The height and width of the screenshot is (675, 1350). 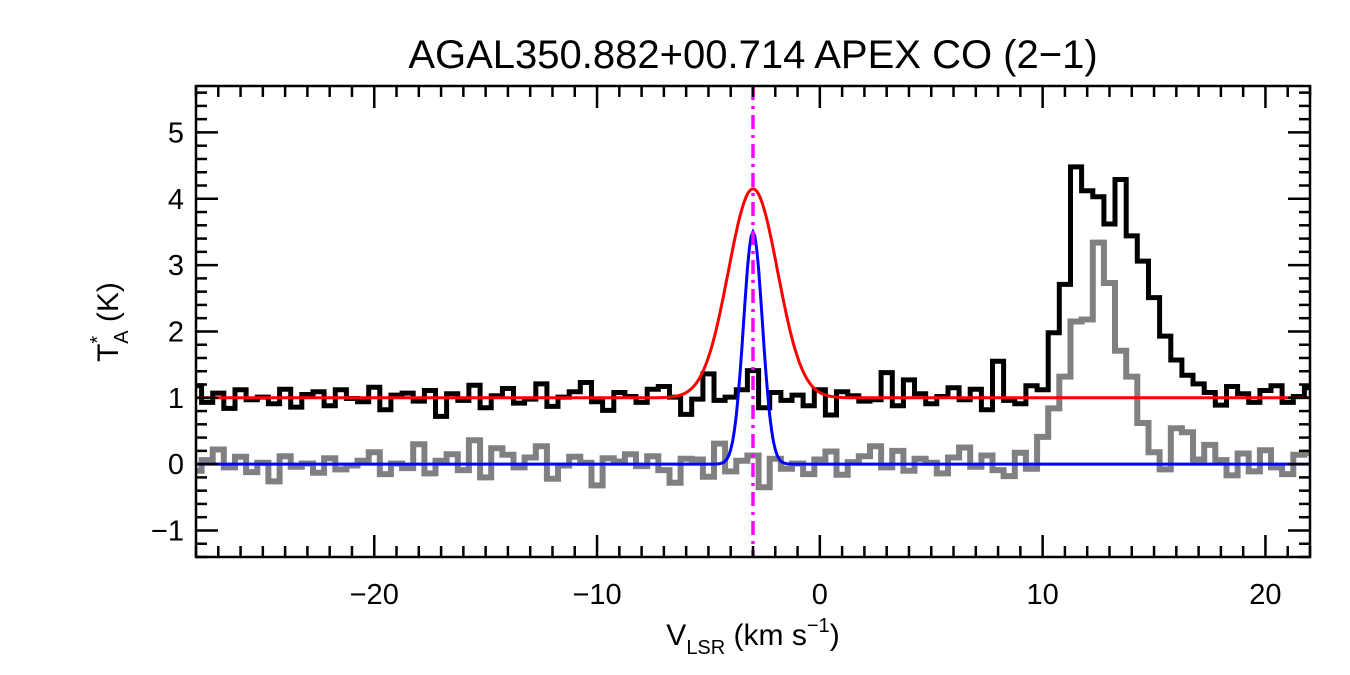 I want to click on x-axis-label: VLSR (km s−1), so click(x=752, y=637).